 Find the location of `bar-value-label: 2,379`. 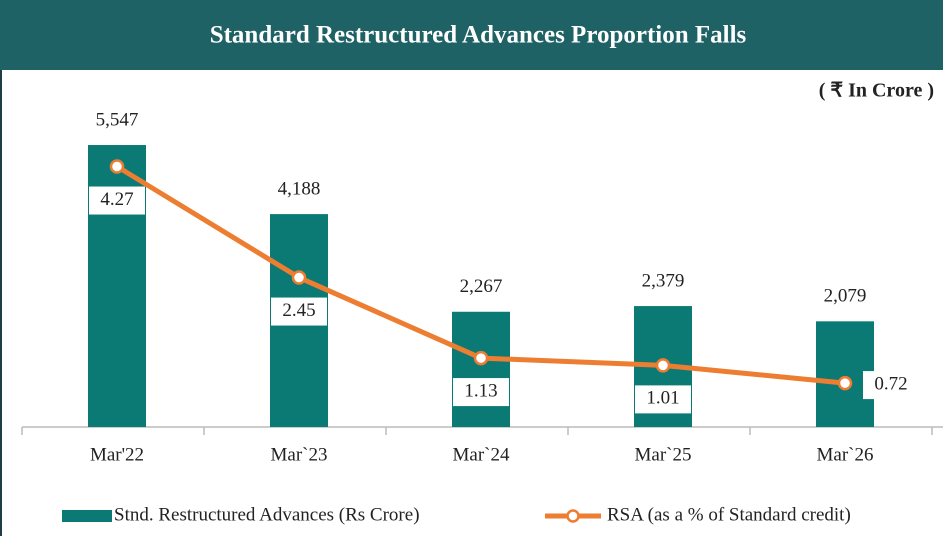

bar-value-label: 2,379 is located at coordinates (663, 280).